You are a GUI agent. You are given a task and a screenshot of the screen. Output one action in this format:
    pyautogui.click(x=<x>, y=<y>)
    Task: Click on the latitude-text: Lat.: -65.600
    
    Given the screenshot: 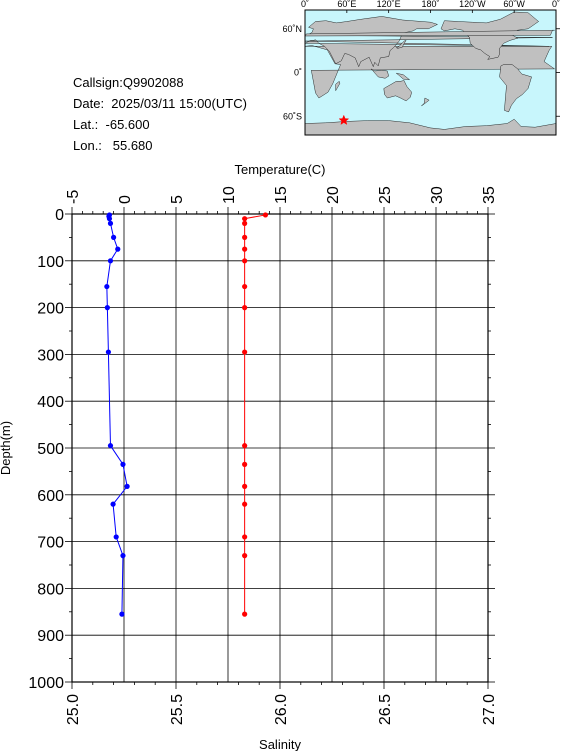 What is the action you would take?
    pyautogui.click(x=111, y=124)
    